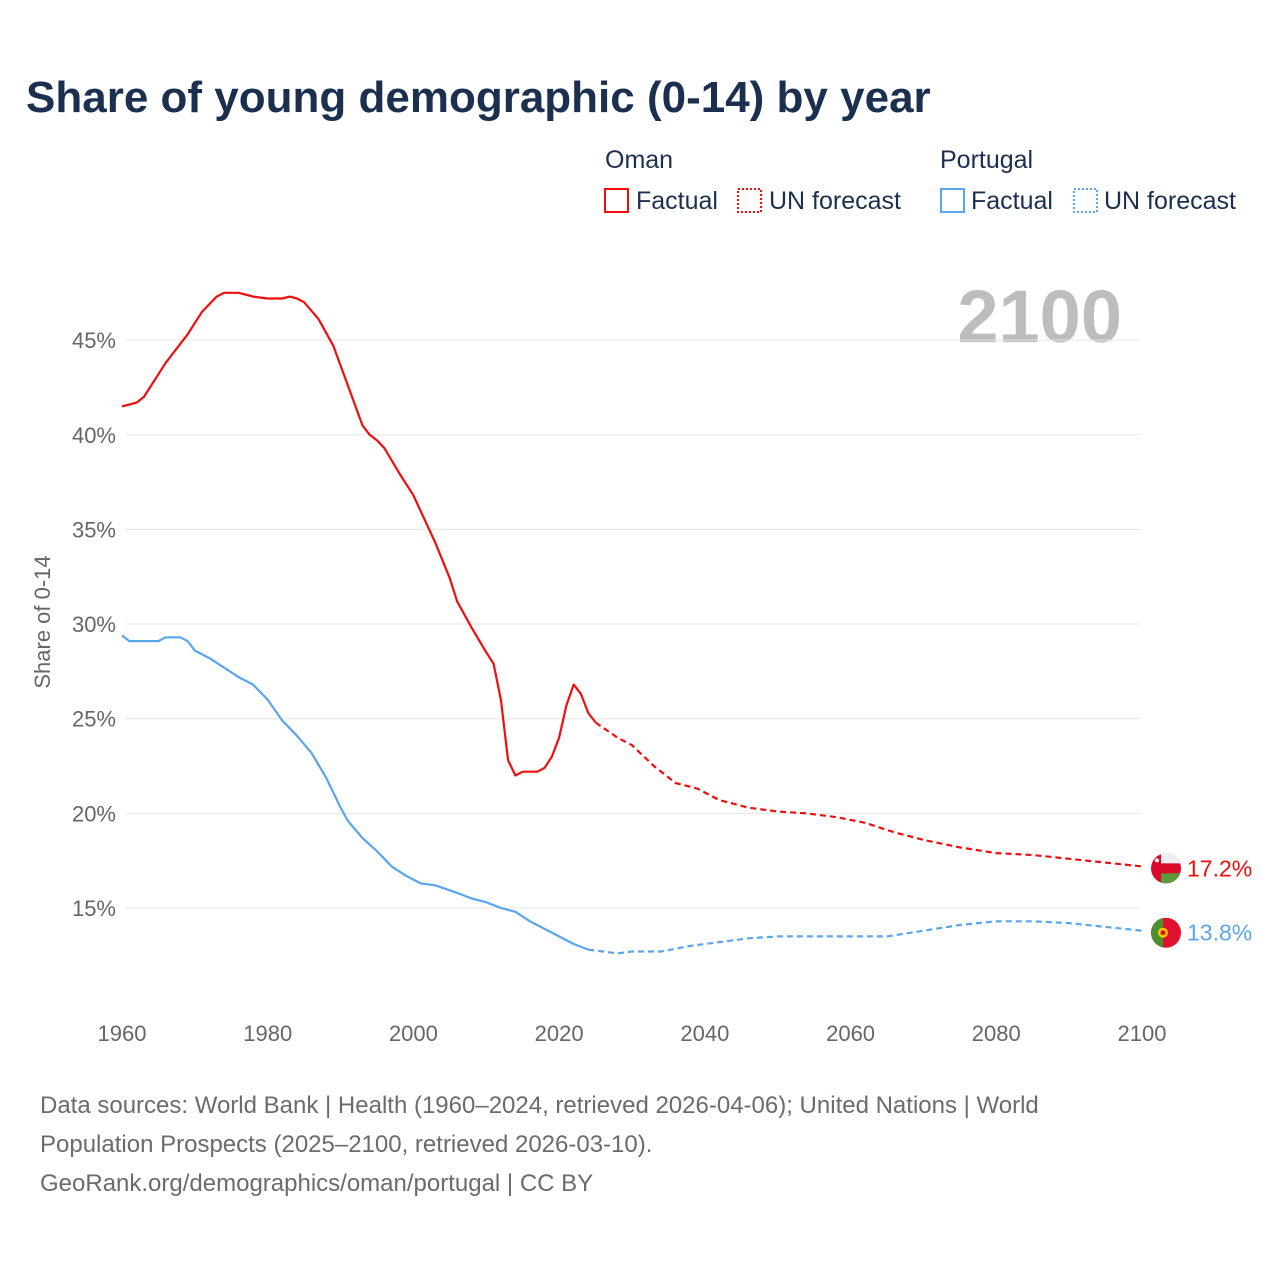 The image size is (1280, 1280). Describe the element at coordinates (1219, 933) in the screenshot. I see `portugal-end-label: 13.8%` at that location.